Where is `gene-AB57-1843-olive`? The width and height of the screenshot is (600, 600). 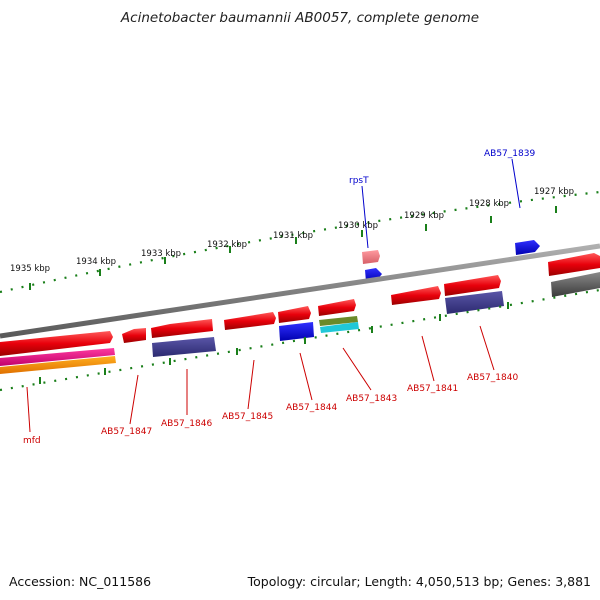 gene-AB57-1843-olive is located at coordinates (338, 321).